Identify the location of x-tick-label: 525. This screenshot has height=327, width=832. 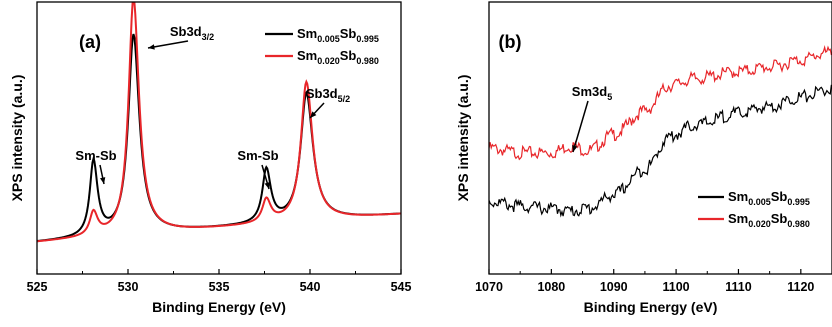
(37, 287).